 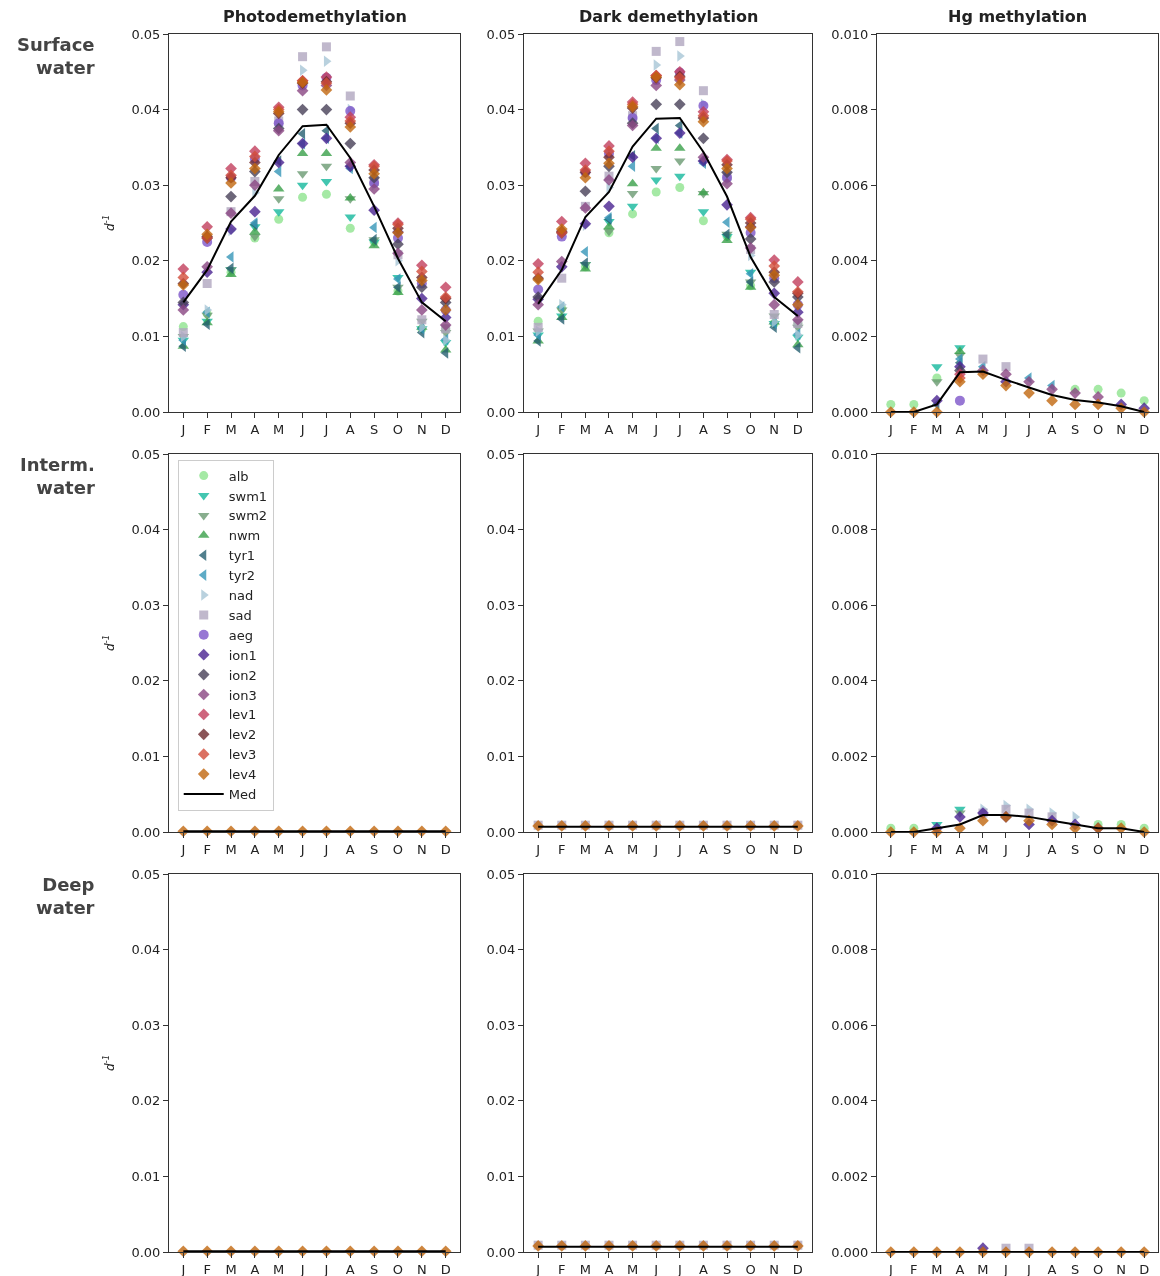 I want to click on legend-label: lev4, so click(x=242, y=775).